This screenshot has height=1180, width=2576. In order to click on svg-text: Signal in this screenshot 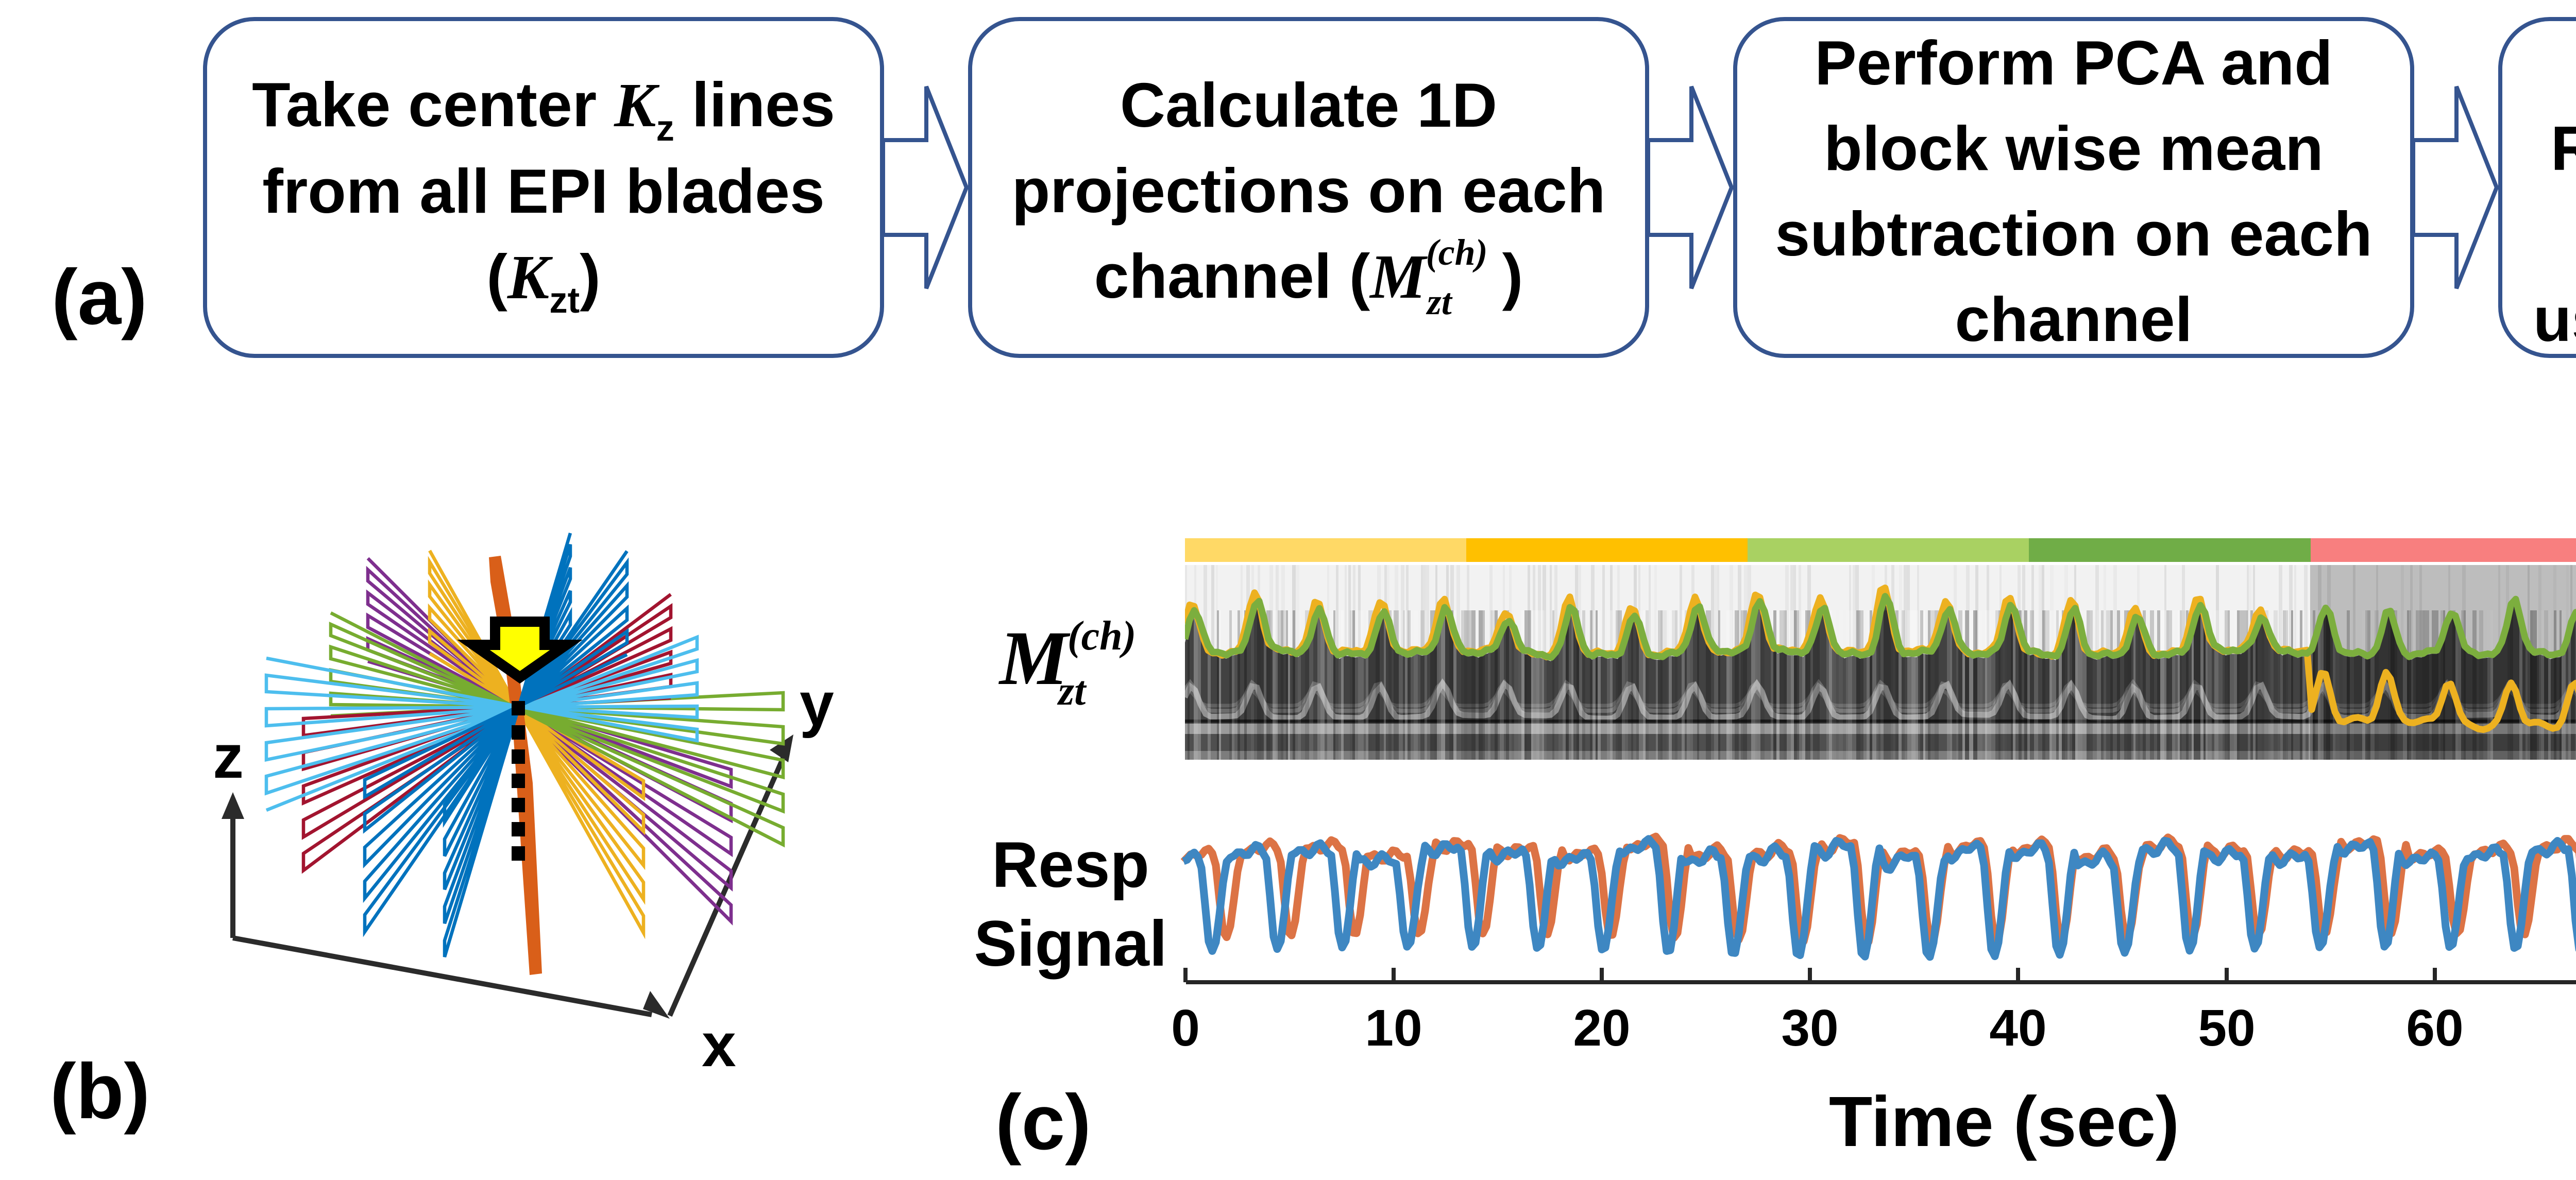, I will do `click(1070, 944)`.